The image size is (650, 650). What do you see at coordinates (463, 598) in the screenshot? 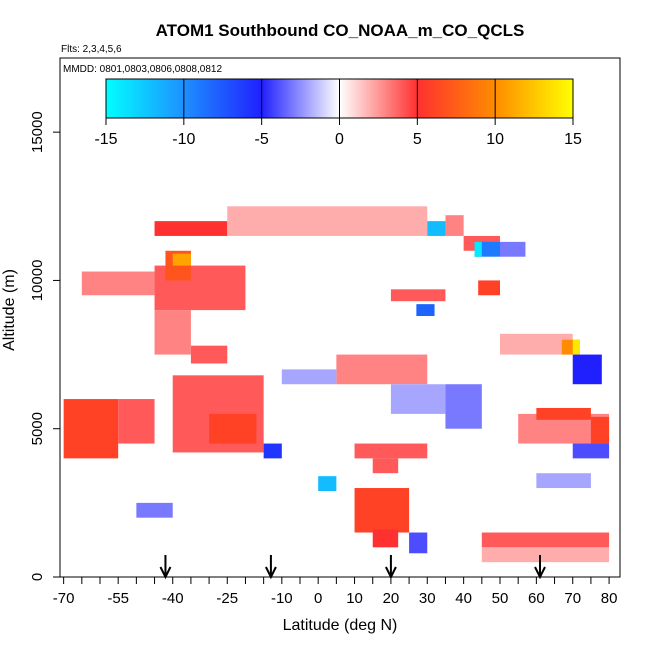
I see `x-tick-label: 40` at bounding box center [463, 598].